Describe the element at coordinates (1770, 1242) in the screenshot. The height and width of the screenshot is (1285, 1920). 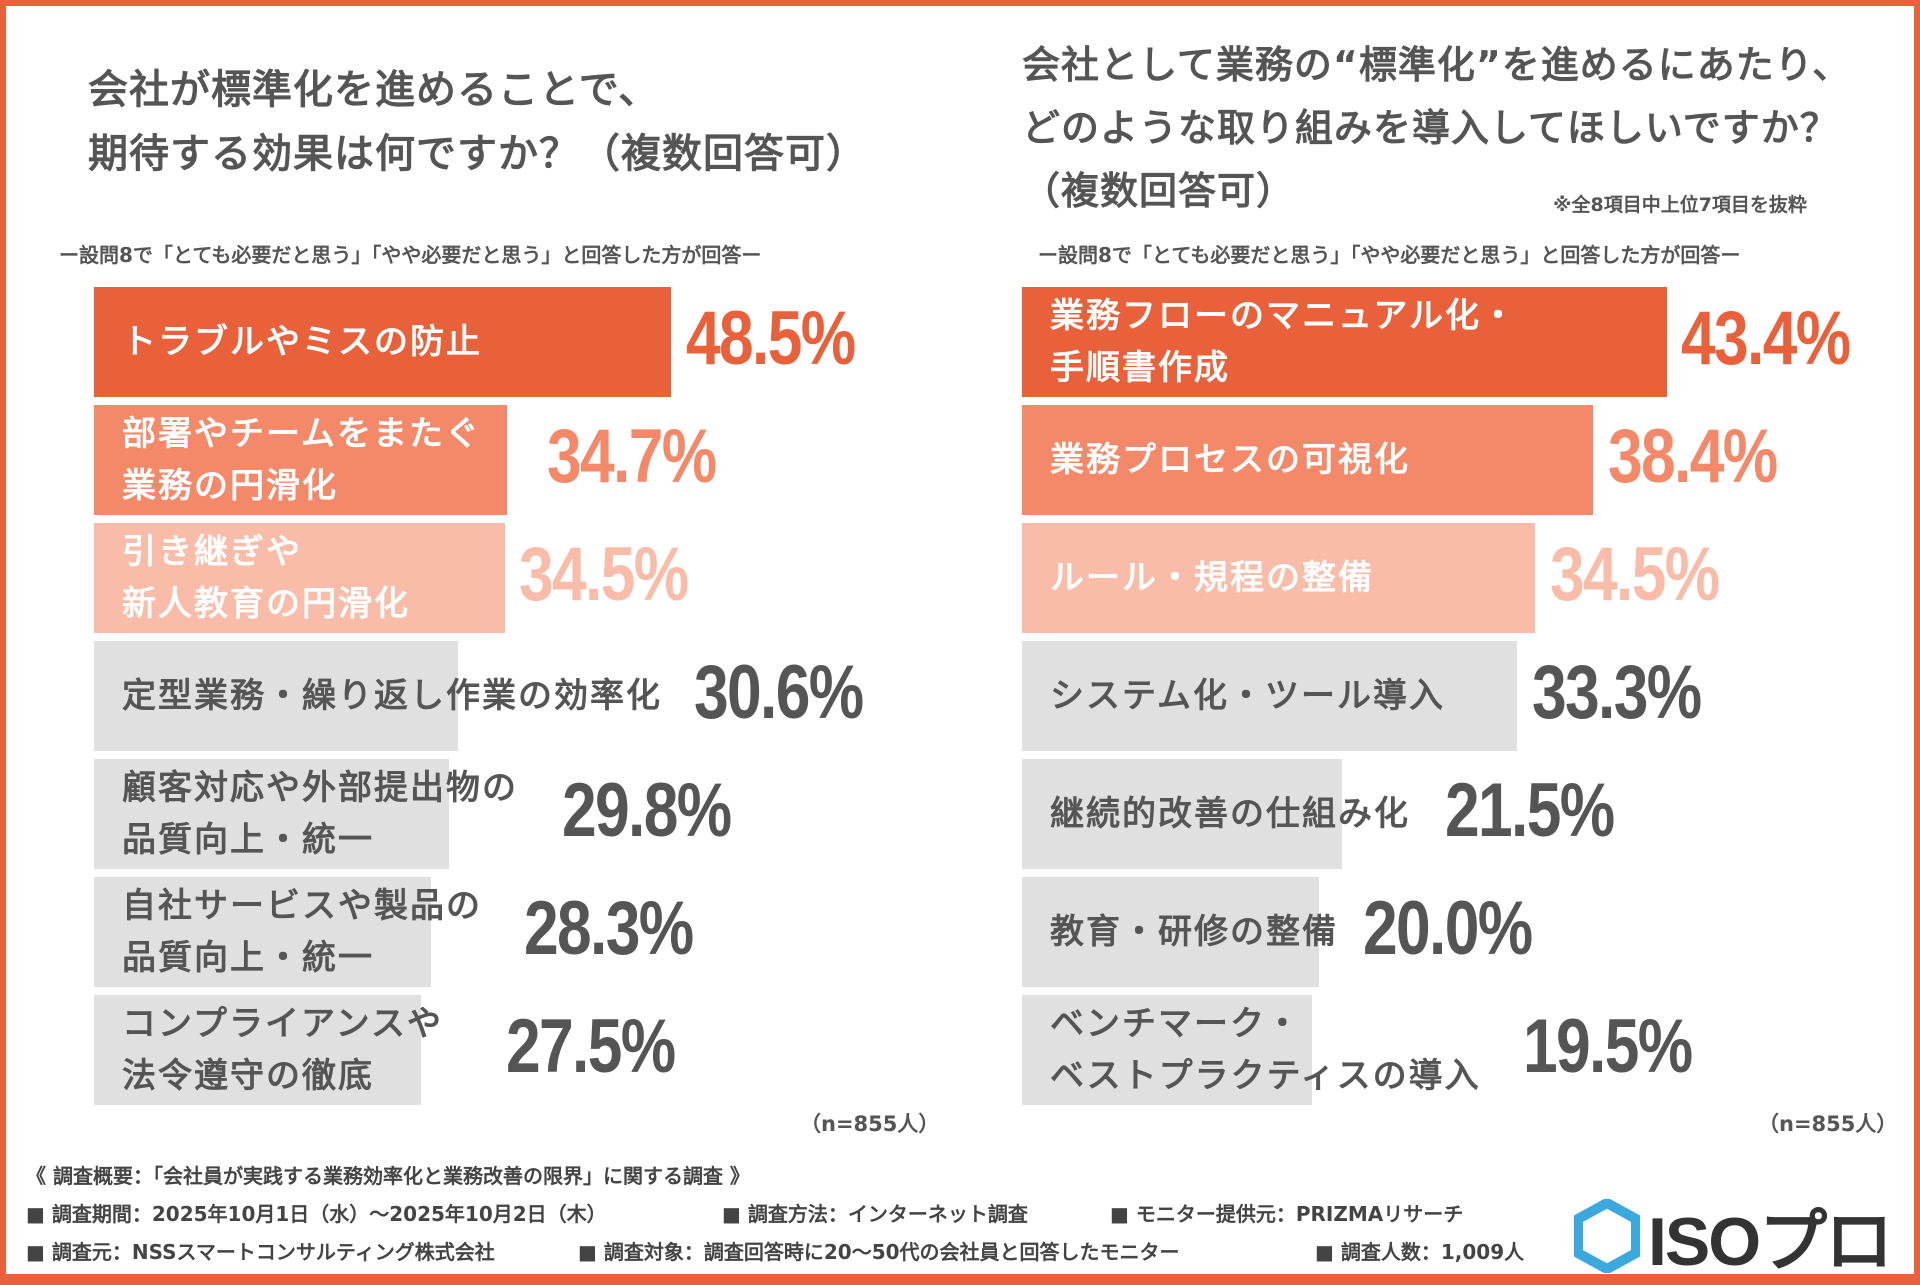
I see `logo-text: ISOプロ` at that location.